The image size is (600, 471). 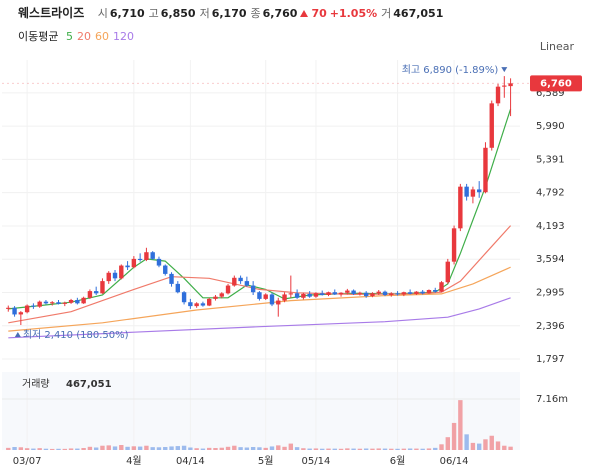 I want to click on x-tick-label: 4월, so click(x=134, y=461).